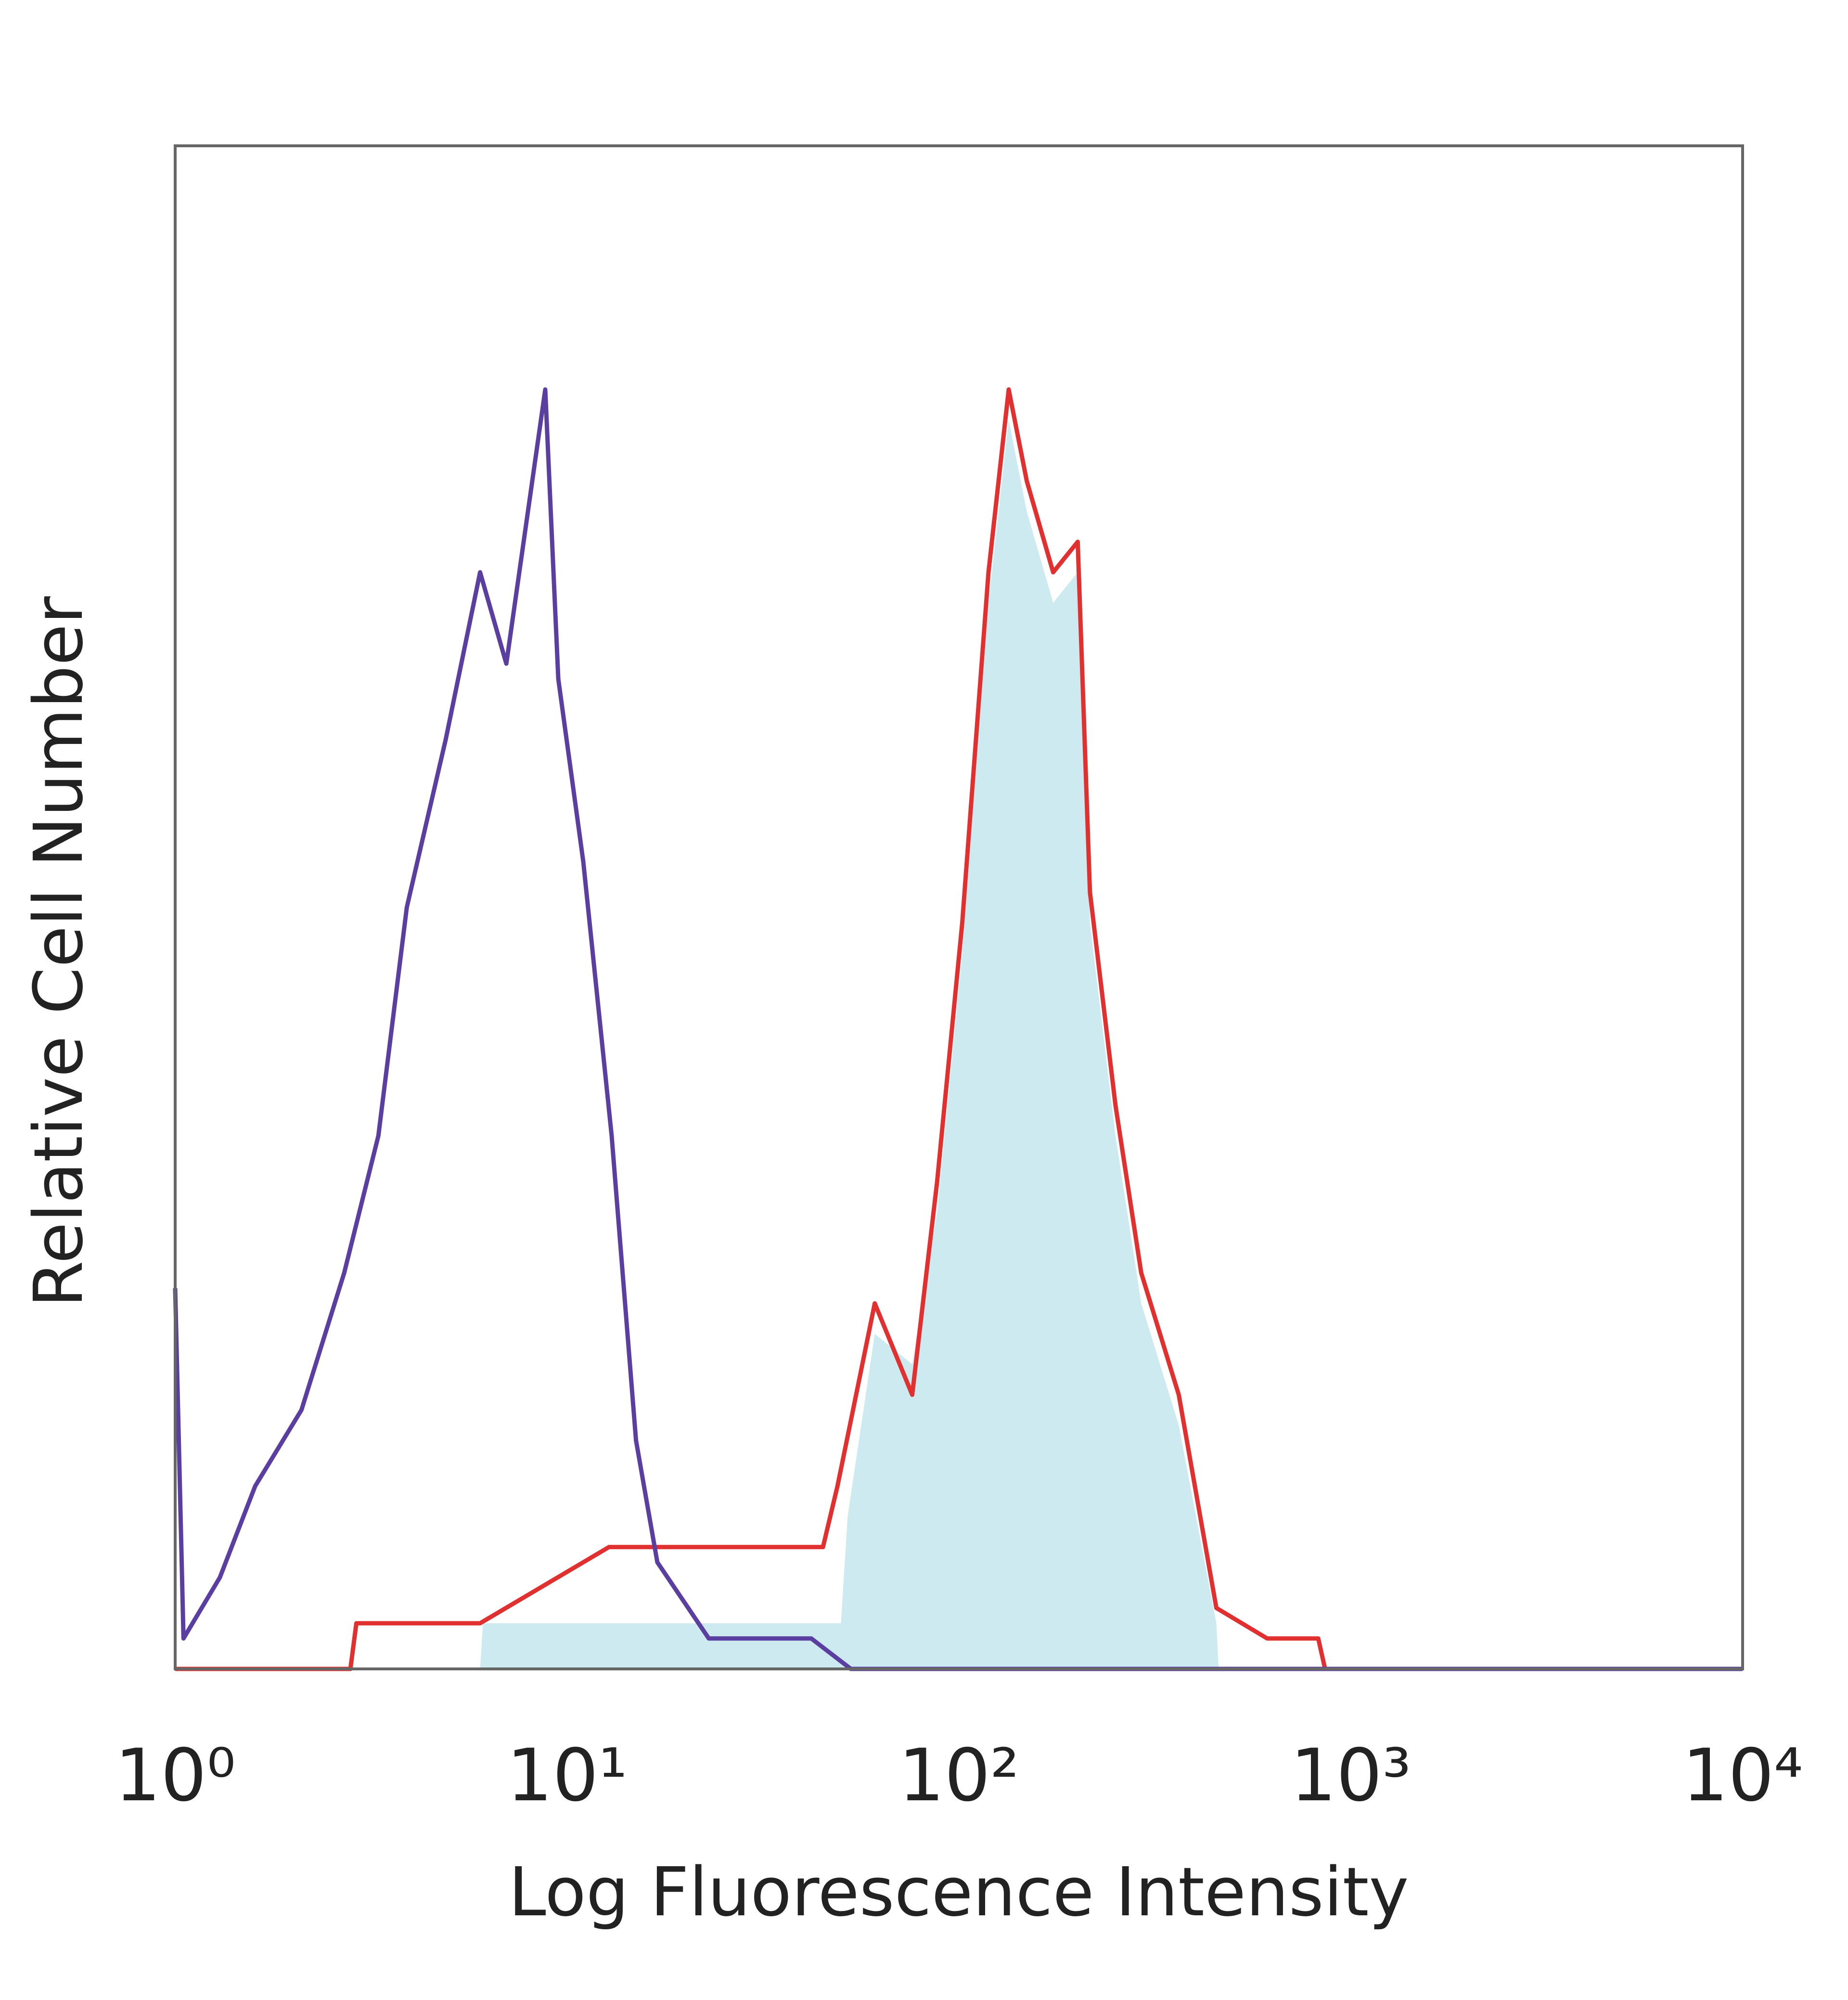  I want to click on x-tick-label: 10², so click(958, 1776).